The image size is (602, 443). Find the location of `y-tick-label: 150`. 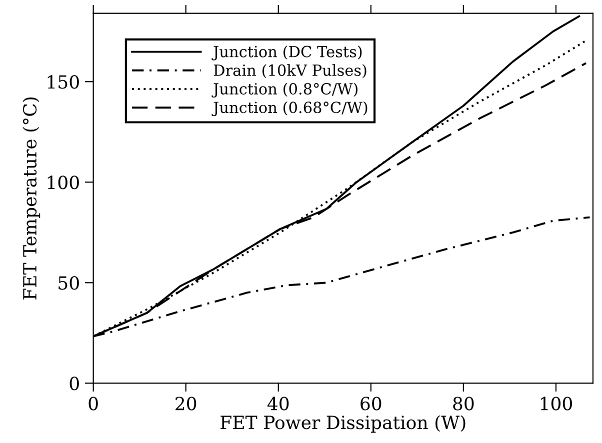

y-tick-label: 150 is located at coordinates (63, 82).